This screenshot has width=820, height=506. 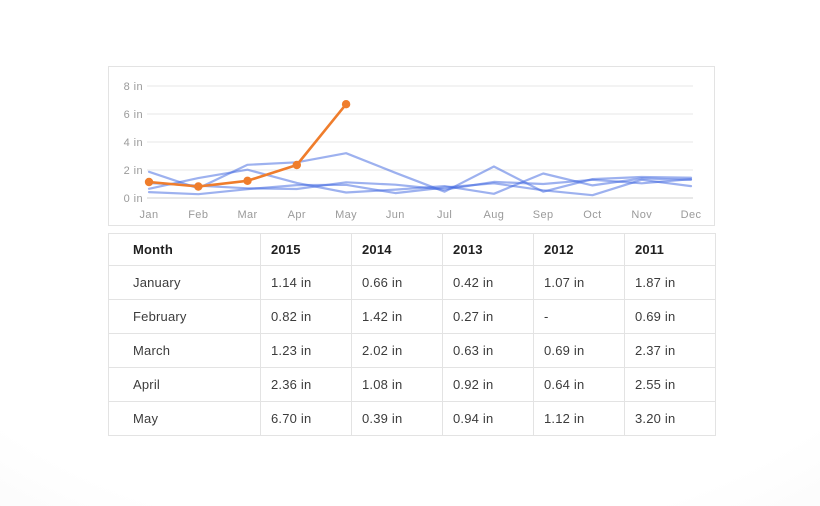 I want to click on series-2011, so click(x=420, y=172).